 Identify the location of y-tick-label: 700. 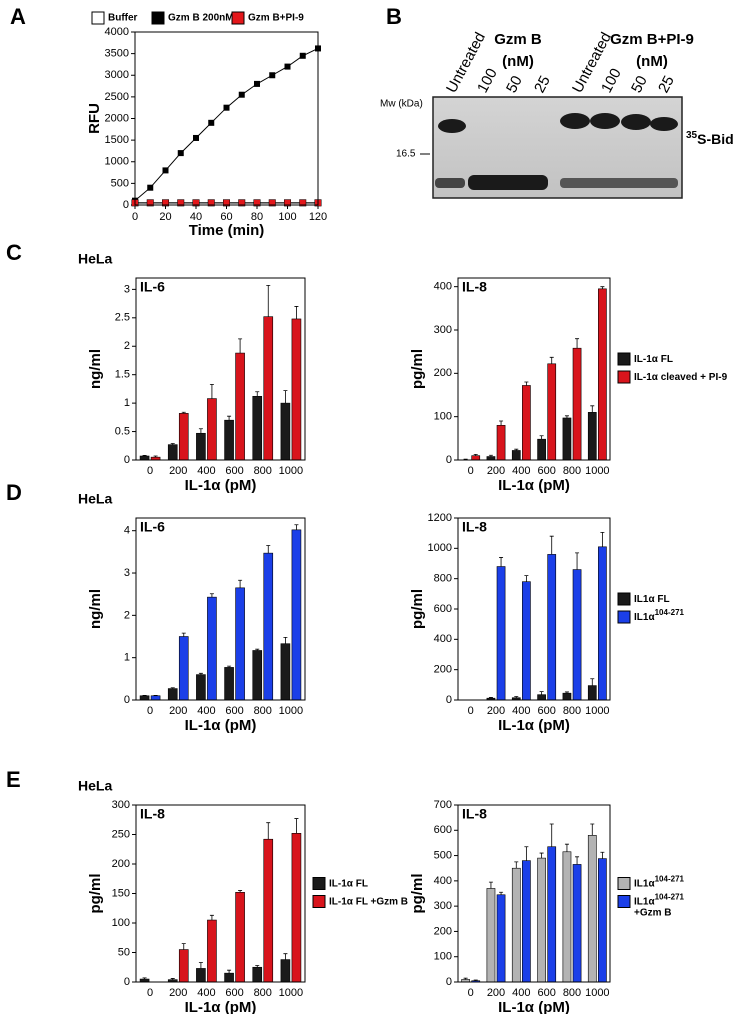
(443, 805).